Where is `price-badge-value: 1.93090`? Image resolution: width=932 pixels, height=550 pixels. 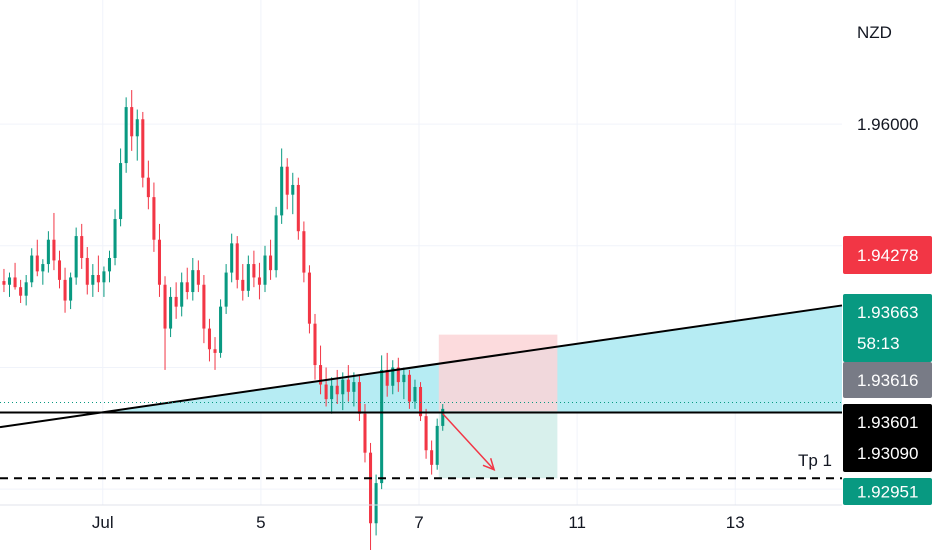 price-badge-value: 1.93090 is located at coordinates (887, 453).